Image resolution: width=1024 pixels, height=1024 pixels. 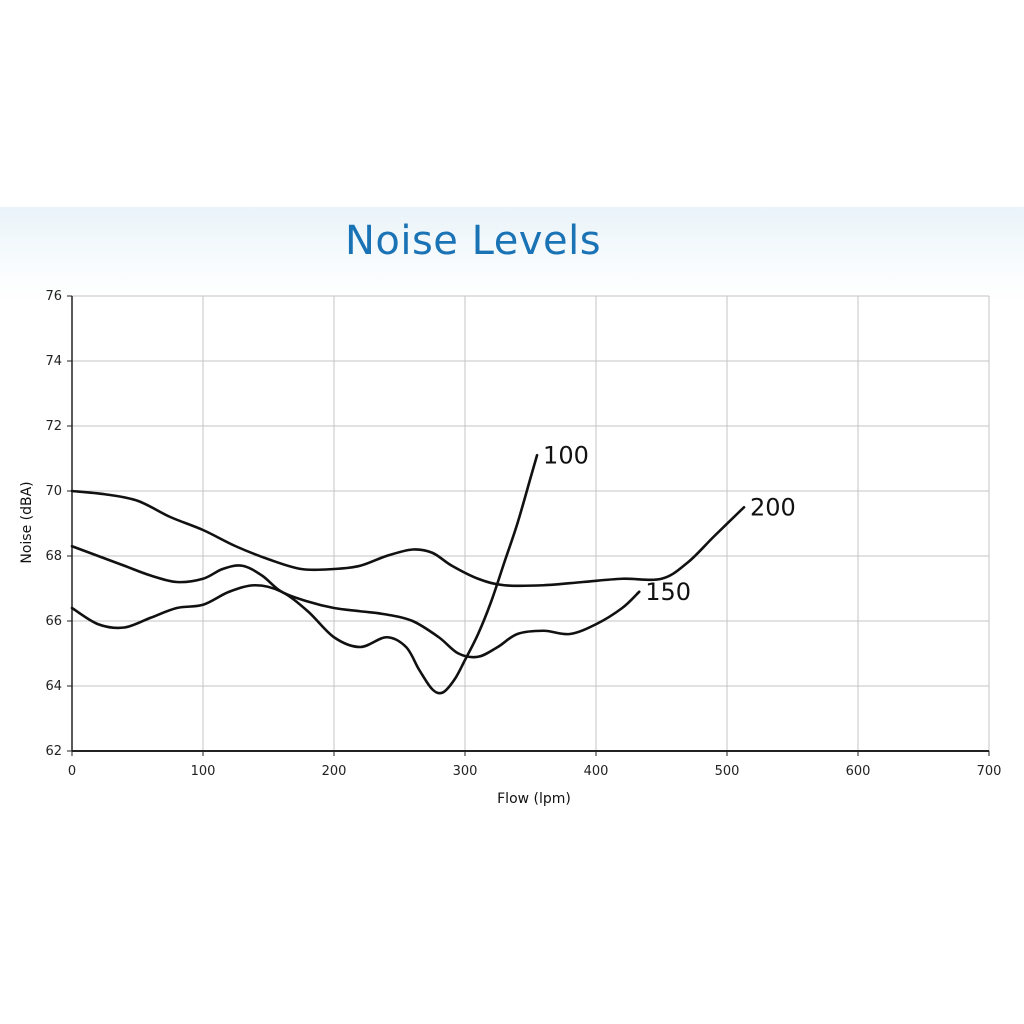 What do you see at coordinates (203, 771) in the screenshot?
I see `x-tick-label-100: 100` at bounding box center [203, 771].